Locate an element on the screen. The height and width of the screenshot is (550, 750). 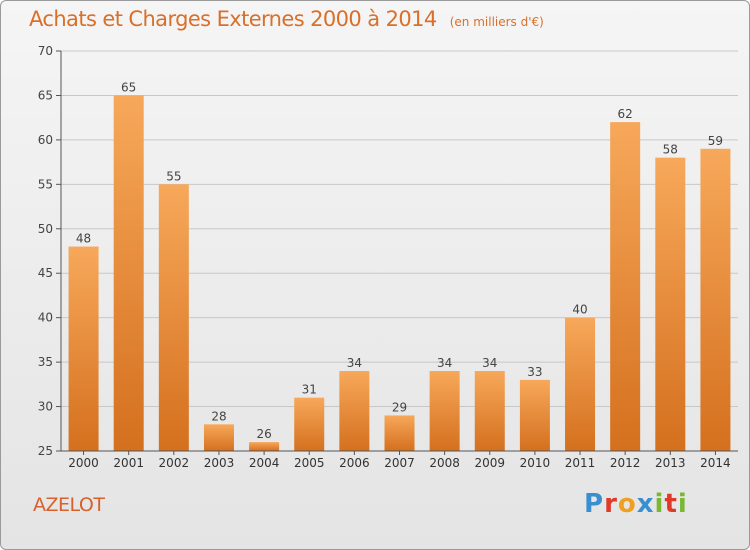
bar-2013 is located at coordinates (670, 304).